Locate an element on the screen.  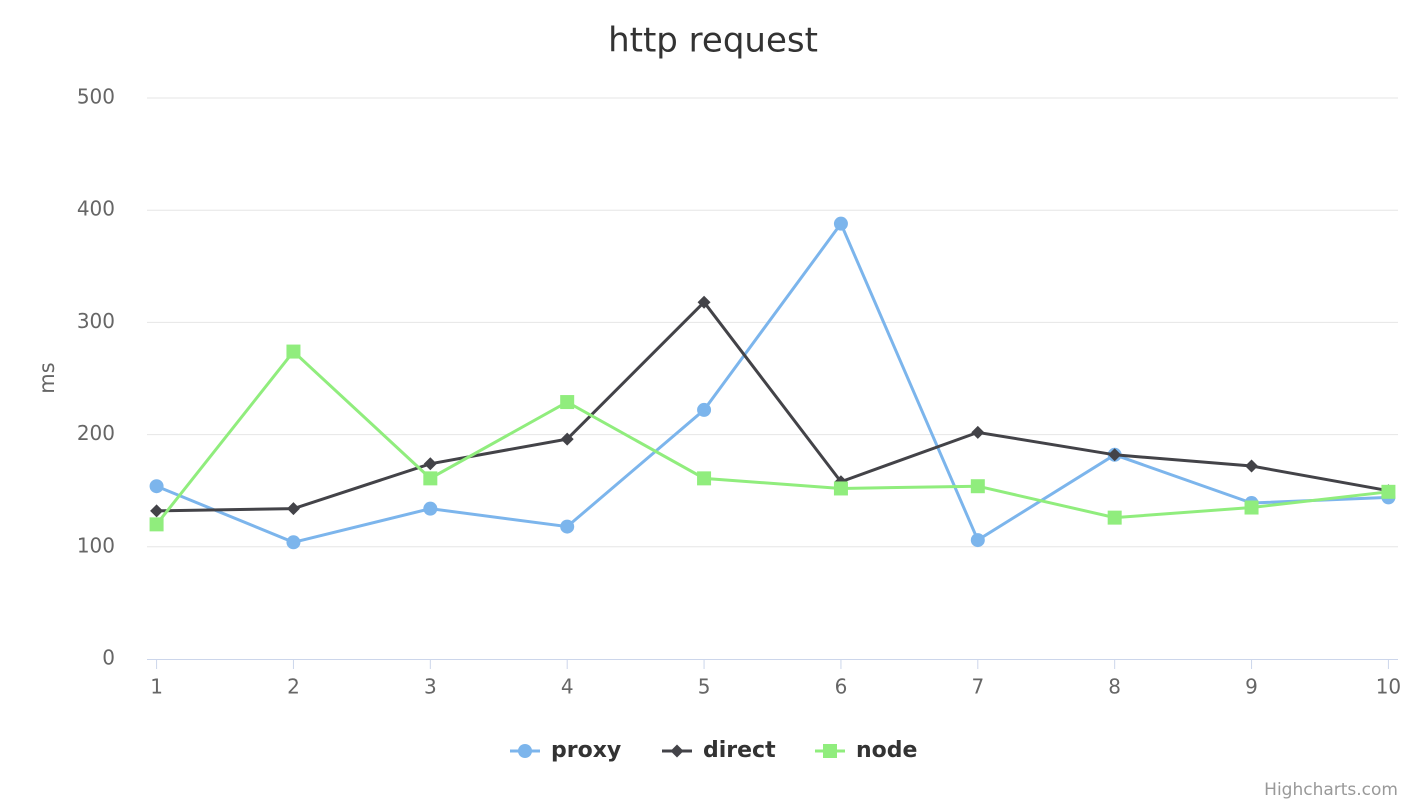
legend-item: proxy is located at coordinates (565, 750).